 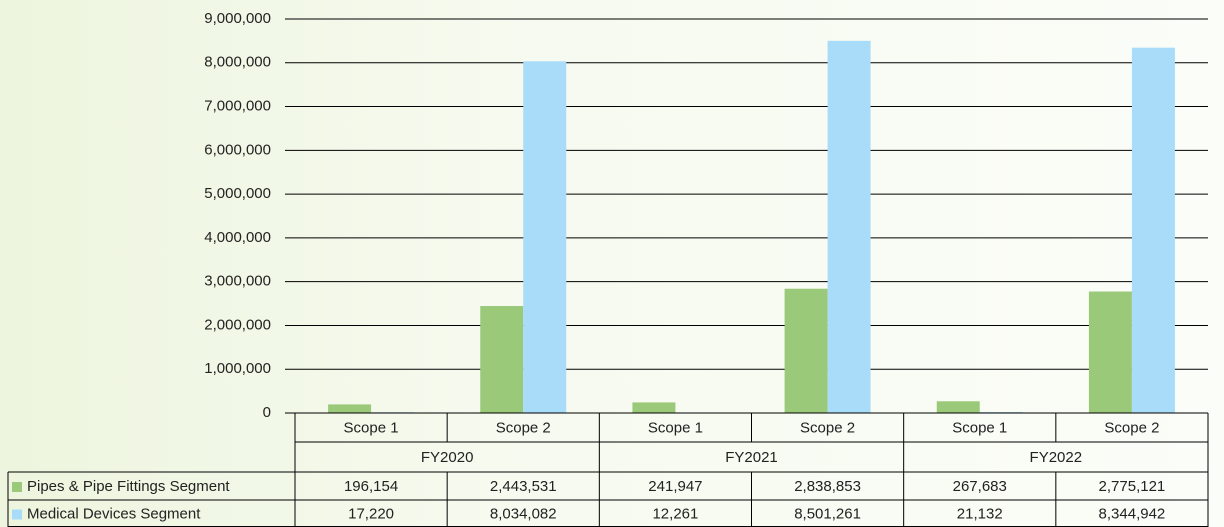 I want to click on y-tick-label: 5,000,000, so click(x=237, y=193).